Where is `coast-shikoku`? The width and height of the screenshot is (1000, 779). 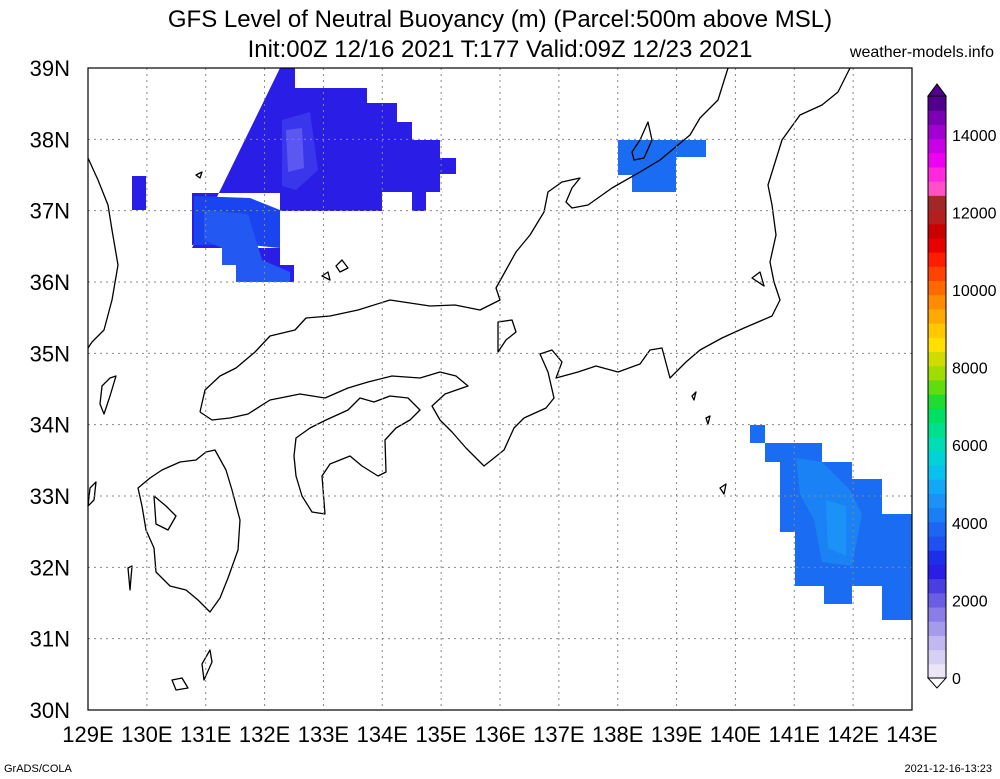
coast-shikoku is located at coordinates (357, 455).